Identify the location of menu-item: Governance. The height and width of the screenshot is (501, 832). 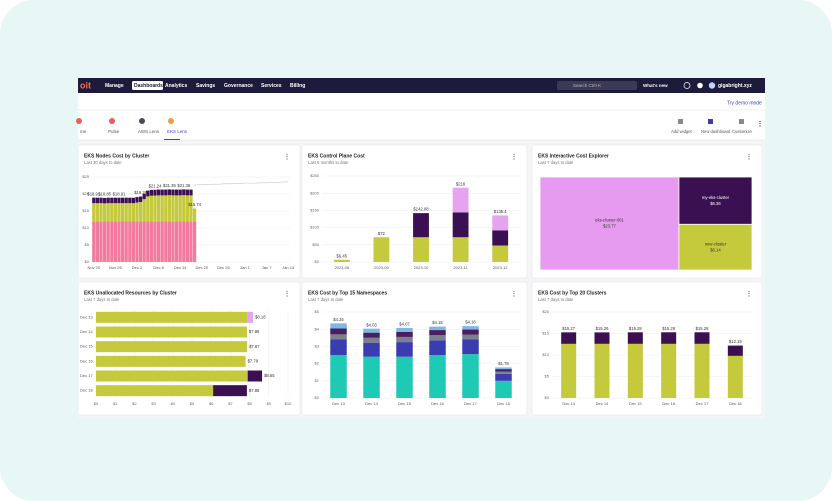
(238, 86).